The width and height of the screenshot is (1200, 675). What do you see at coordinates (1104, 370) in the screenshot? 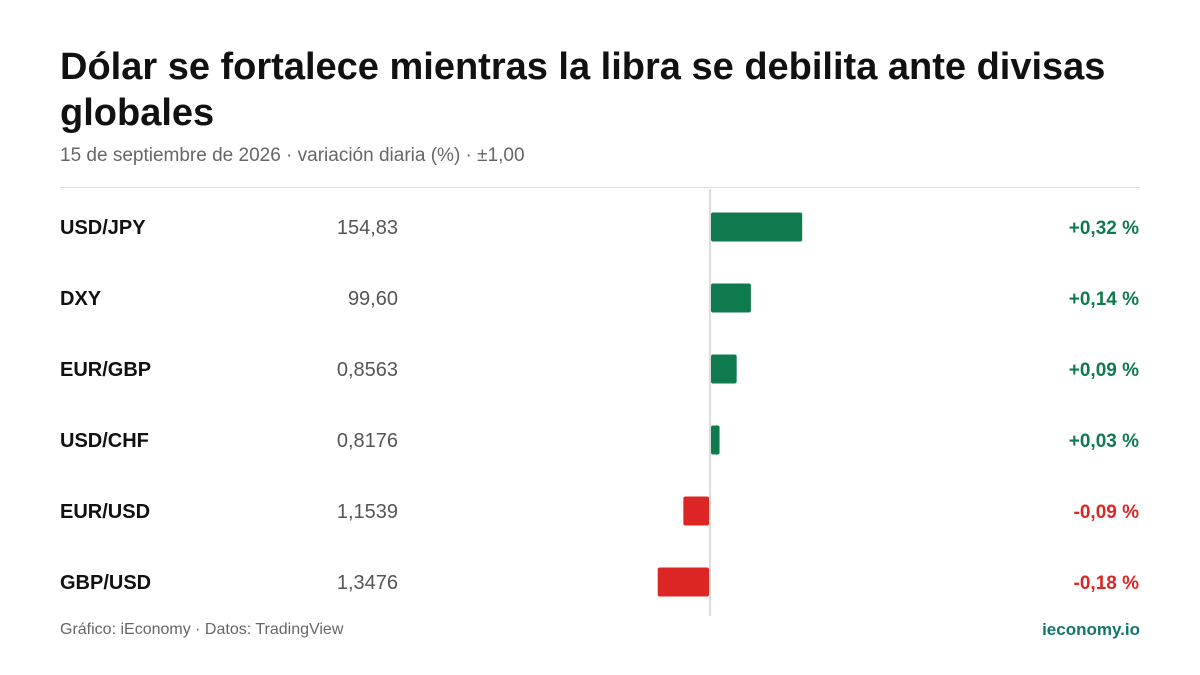
I see `value-label: +0,09 %` at bounding box center [1104, 370].